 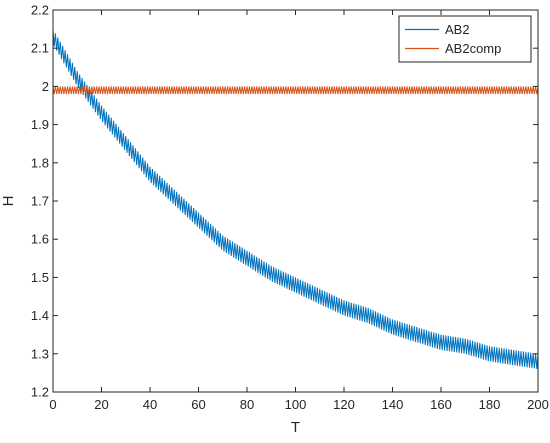 I want to click on x-axis-label: T, so click(x=295, y=427).